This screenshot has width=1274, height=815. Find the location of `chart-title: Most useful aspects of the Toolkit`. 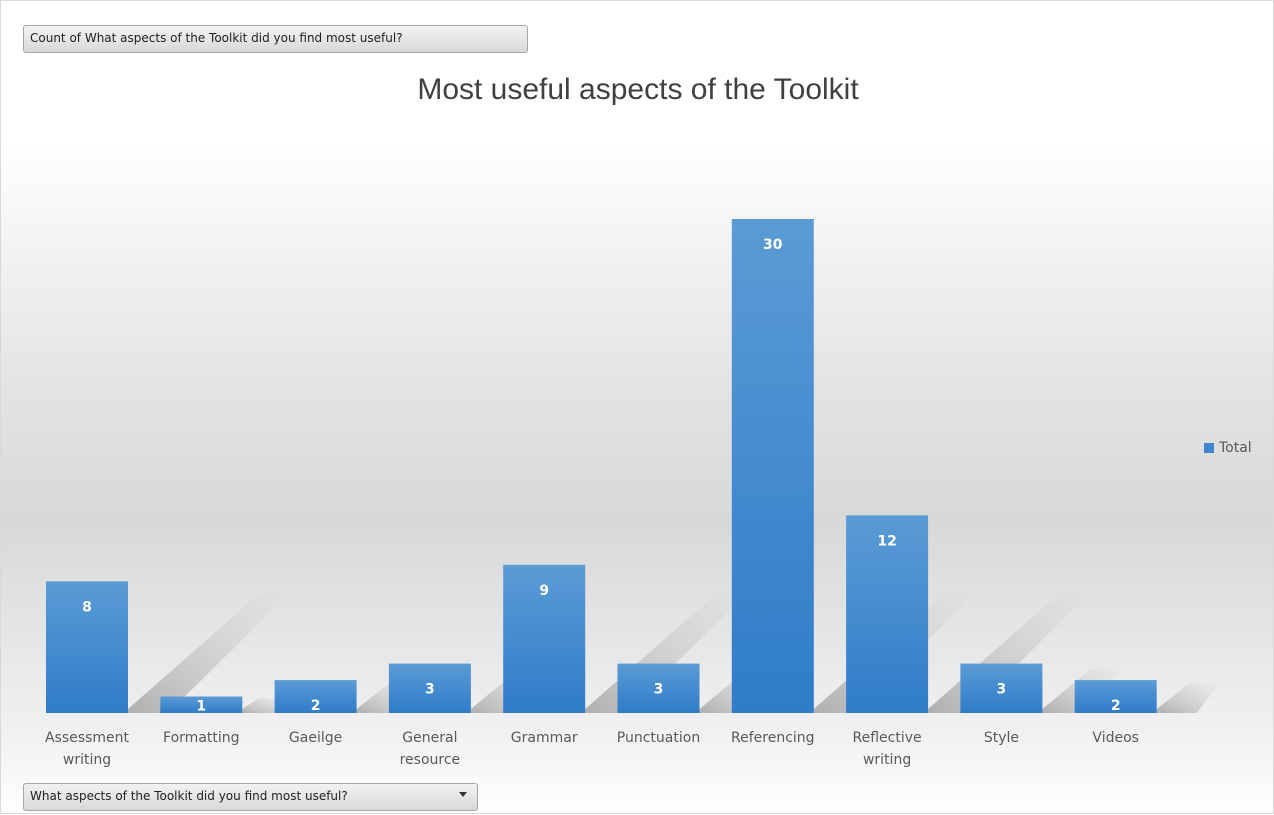

chart-title: Most useful aspects of the Toolkit is located at coordinates (638, 89).